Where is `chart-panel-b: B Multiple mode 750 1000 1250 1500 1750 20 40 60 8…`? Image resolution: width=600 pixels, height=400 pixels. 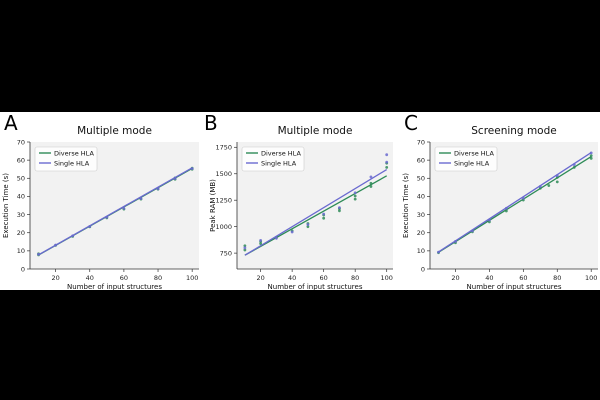 chart-panel-b: B Multiple mode 750 1000 1250 1500 1750 20 40 60 8… is located at coordinates (298, 201).